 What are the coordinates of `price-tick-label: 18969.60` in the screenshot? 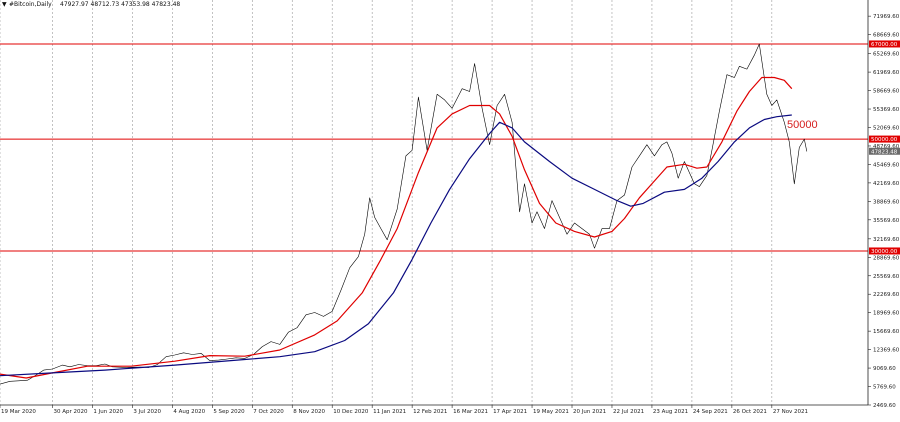 It's located at (886, 314).